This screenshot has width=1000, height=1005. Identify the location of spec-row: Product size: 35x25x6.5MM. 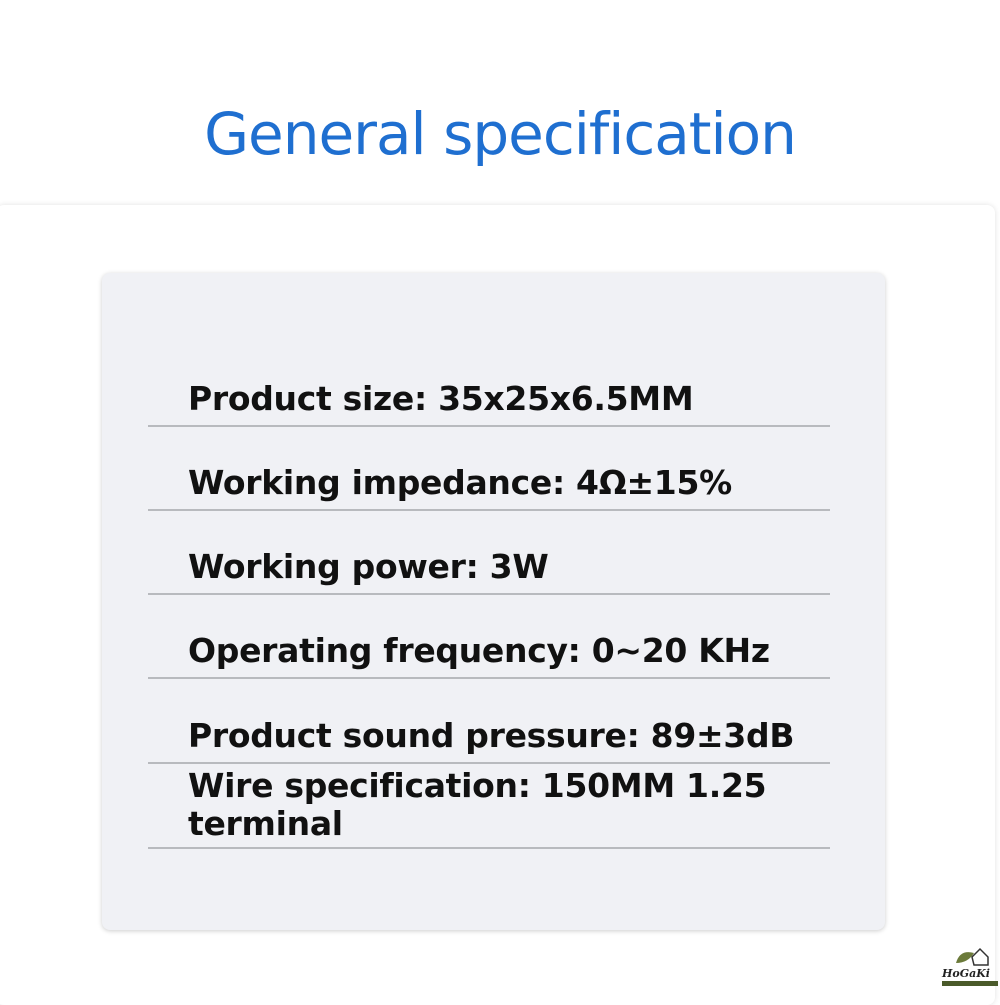
(489, 380).